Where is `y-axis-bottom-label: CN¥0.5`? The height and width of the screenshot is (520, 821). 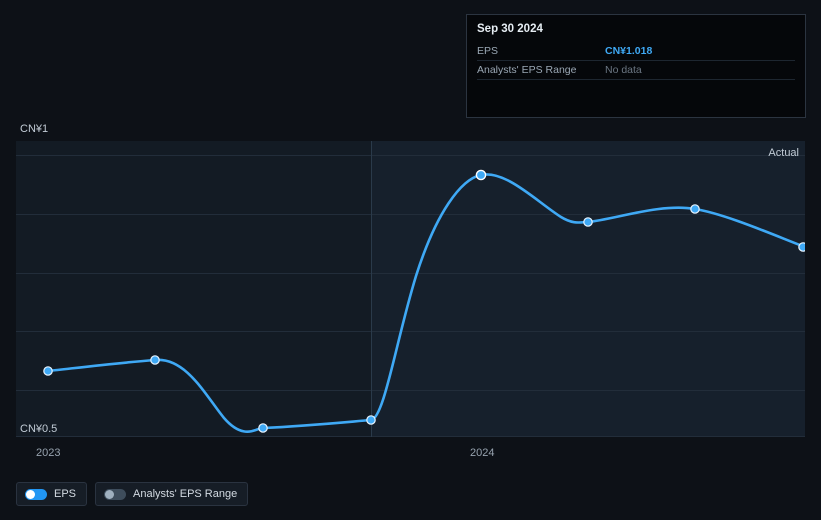 y-axis-bottom-label: CN¥0.5 is located at coordinates (39, 429).